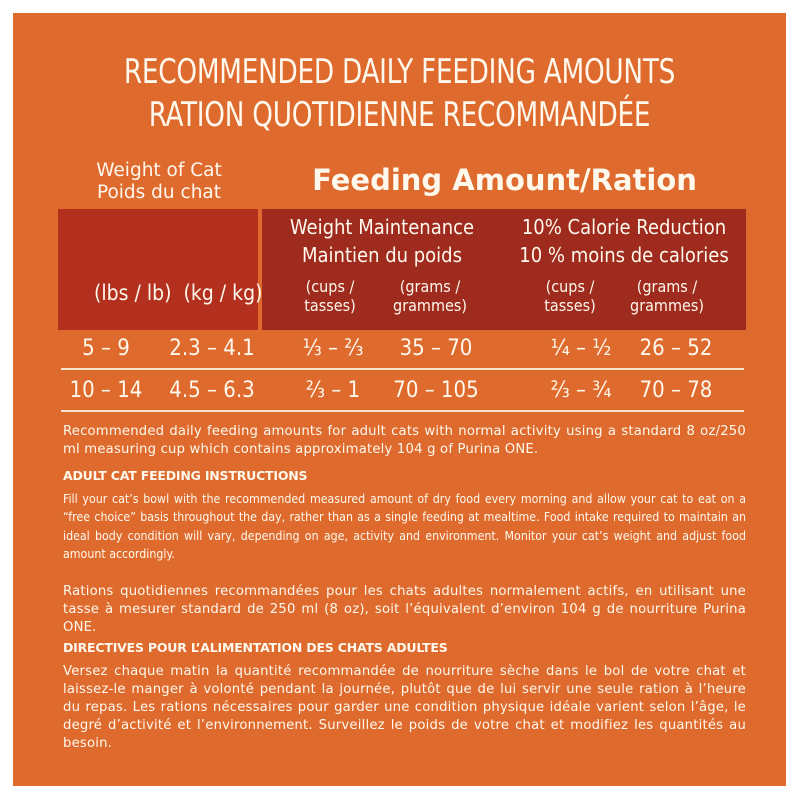 This screenshot has height=800, width=800. What do you see at coordinates (667, 305) in the screenshot?
I see `reduc-grams-line2: grammes)` at bounding box center [667, 305].